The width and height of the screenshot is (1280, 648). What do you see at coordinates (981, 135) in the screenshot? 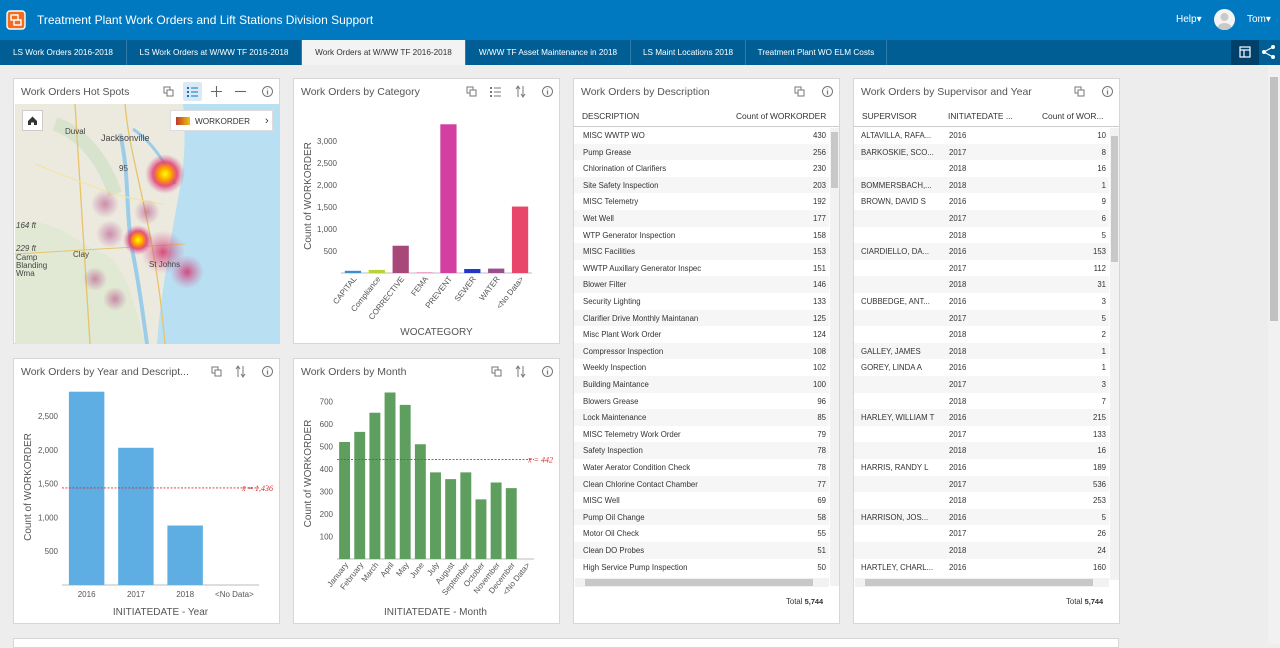
I see `table-row: ALTAVILLA, RAFA... 2016 10` at bounding box center [981, 135].